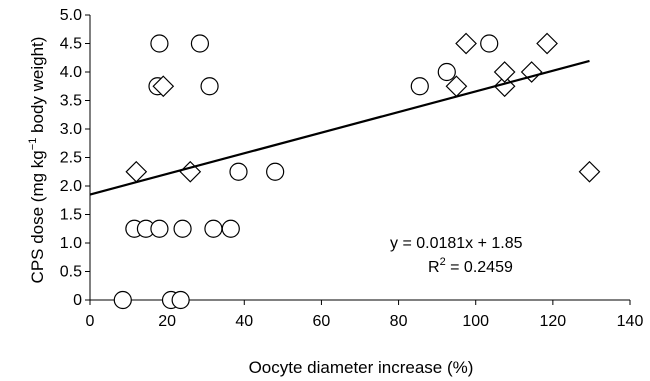 The height and width of the screenshot is (381, 650). I want to click on y-axis-title: CPS dose (mg kg−1 body weight), so click(37, 160).